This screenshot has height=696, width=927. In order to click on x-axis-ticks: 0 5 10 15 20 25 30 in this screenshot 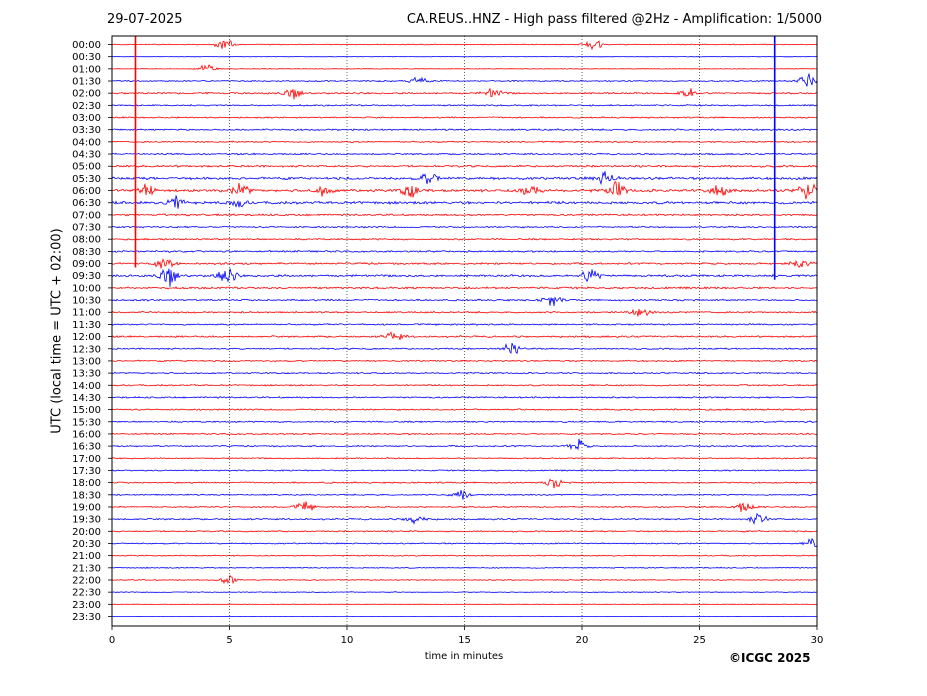, I will do `click(466, 636)`.